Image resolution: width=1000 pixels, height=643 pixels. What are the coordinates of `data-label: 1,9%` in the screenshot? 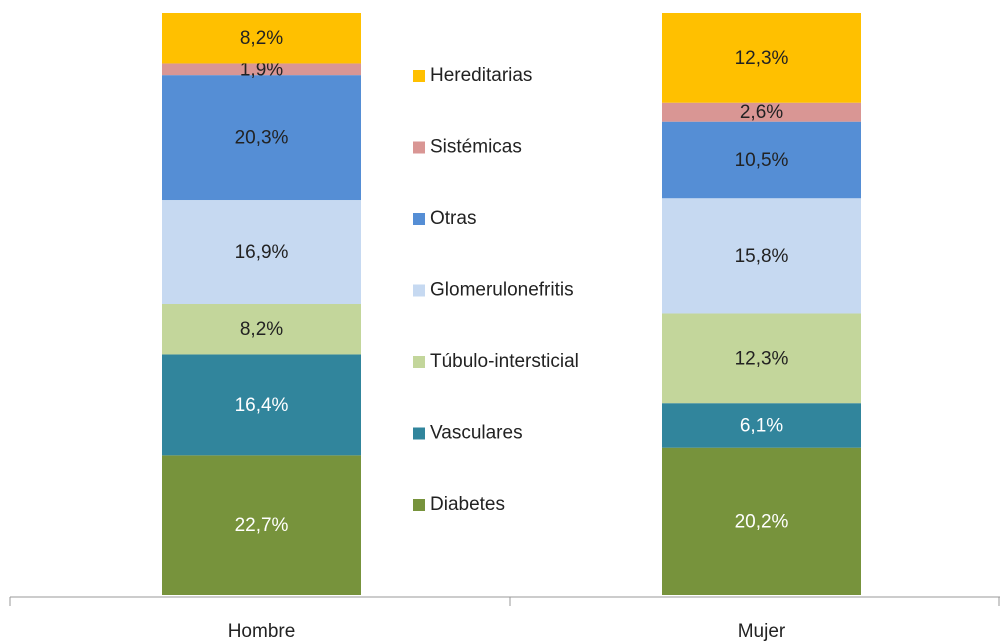 It's located at (261, 69).